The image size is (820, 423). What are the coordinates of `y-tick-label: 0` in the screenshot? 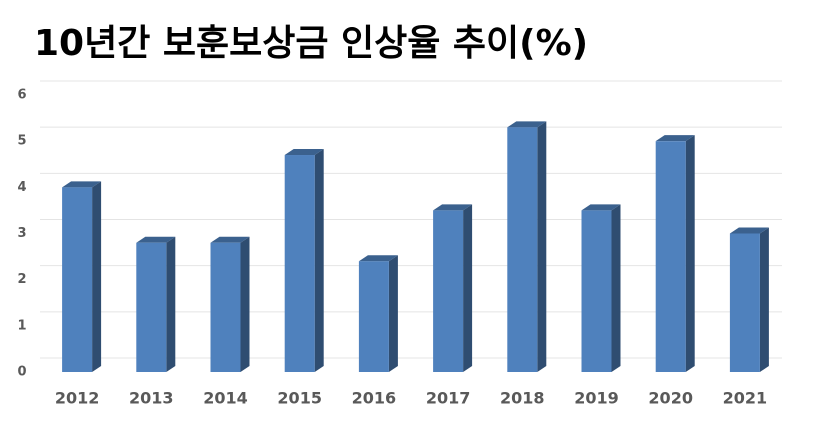 It's located at (21, 372).